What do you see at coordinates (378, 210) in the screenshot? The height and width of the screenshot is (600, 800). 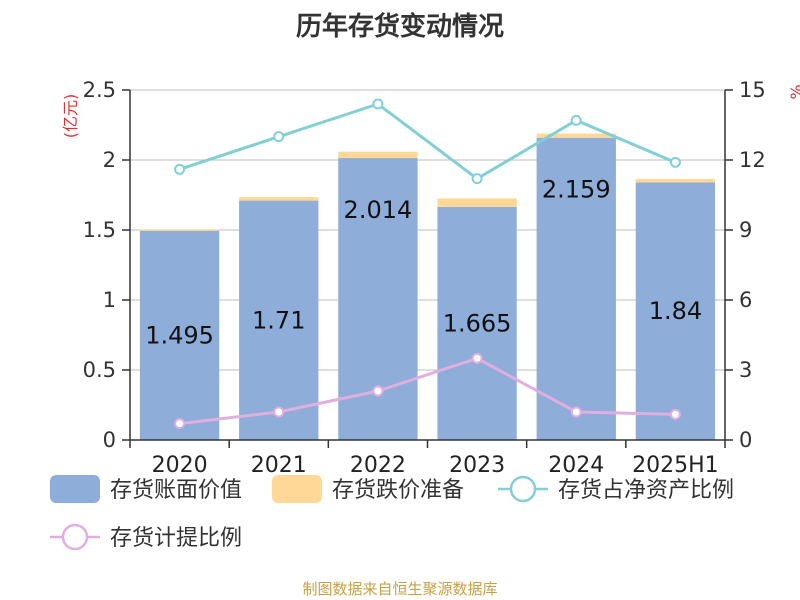 I see `bar-value-label: 2.014` at bounding box center [378, 210].